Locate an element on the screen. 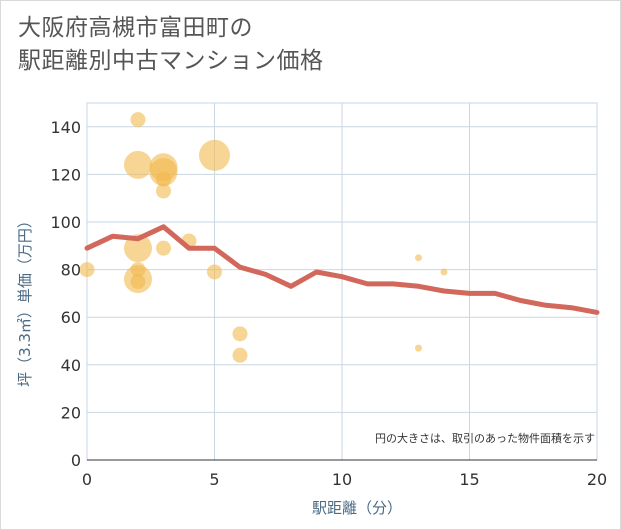  x-tick-label: 15 is located at coordinates (469, 479).